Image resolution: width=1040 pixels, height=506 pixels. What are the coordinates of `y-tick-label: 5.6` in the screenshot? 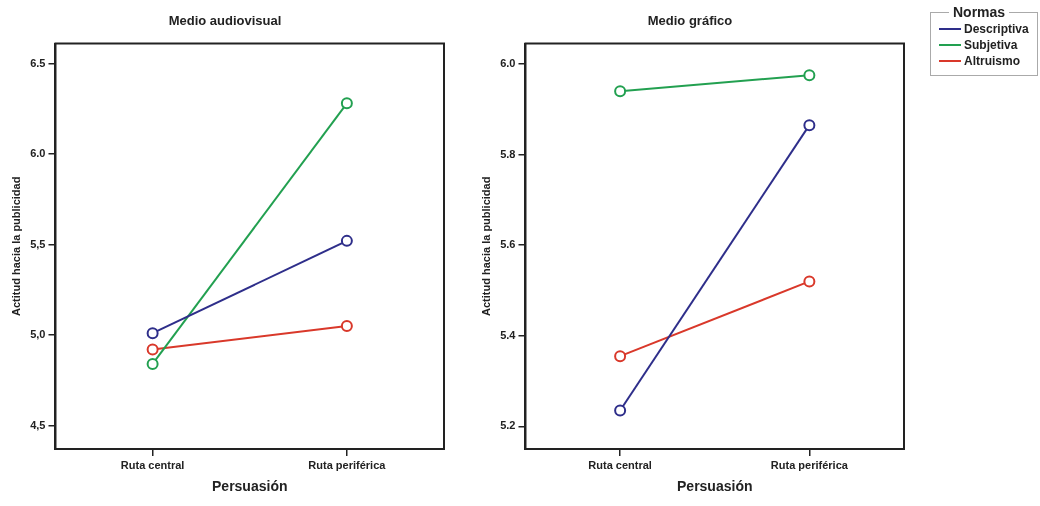 It's located at (508, 244).